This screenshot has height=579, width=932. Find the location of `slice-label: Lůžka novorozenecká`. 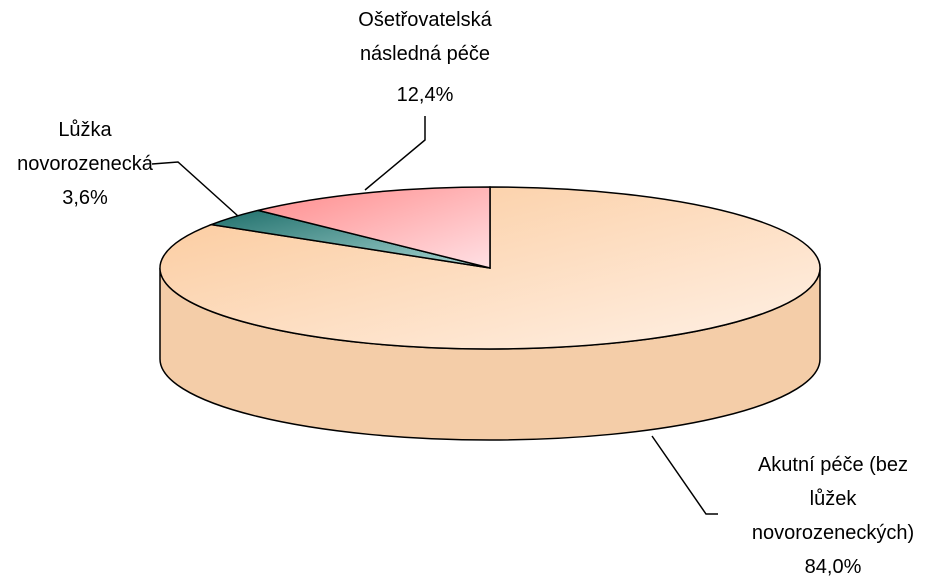

slice-label: Lůžka novorozenecká is located at coordinates (85, 147).